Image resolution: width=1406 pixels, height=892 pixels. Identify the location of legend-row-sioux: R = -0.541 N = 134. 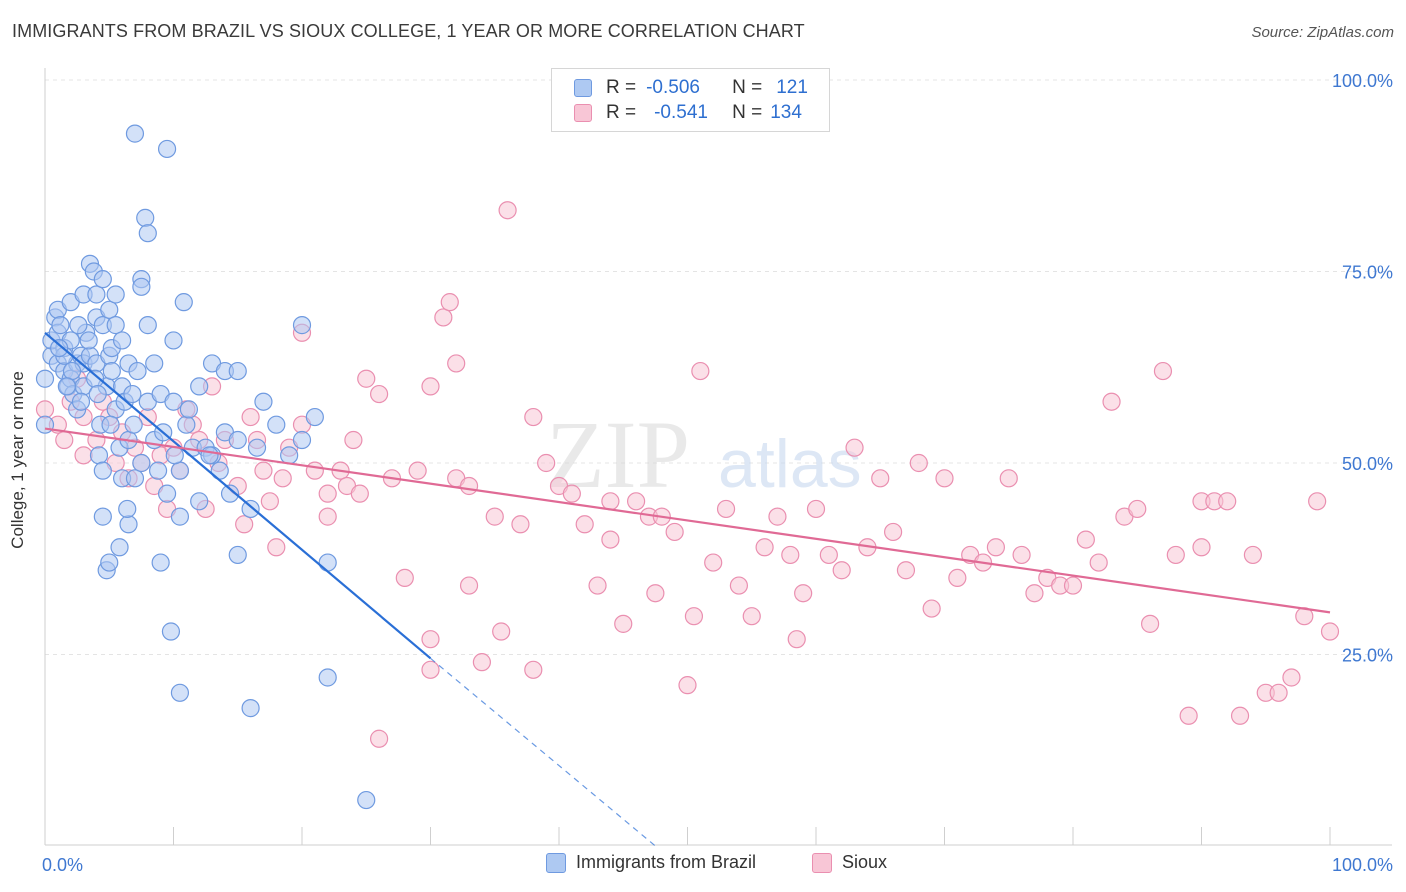
(688, 113).